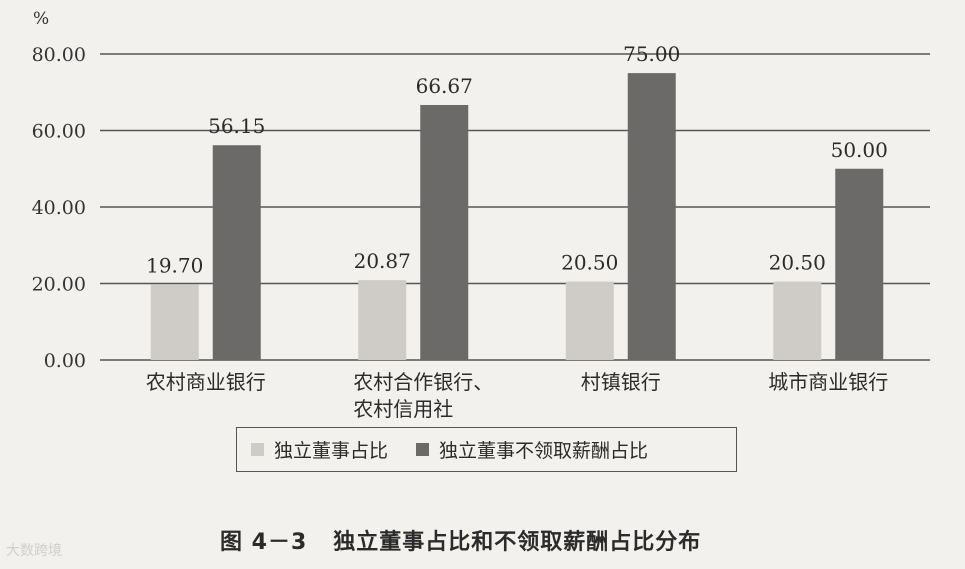 The width and height of the screenshot is (965, 569). Describe the element at coordinates (544, 451) in the screenshot. I see `legend-label: 独立董事不领取薪酬占比` at that location.